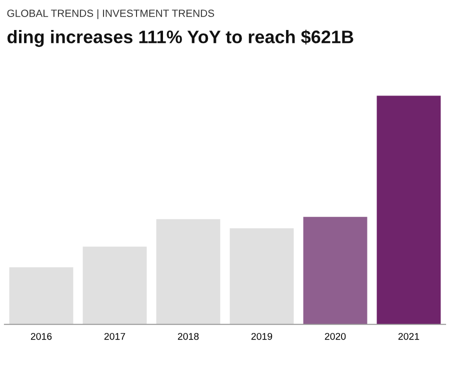 The height and width of the screenshot is (375, 450). What do you see at coordinates (261, 336) in the screenshot?
I see `x-tick-label: 2019` at bounding box center [261, 336].